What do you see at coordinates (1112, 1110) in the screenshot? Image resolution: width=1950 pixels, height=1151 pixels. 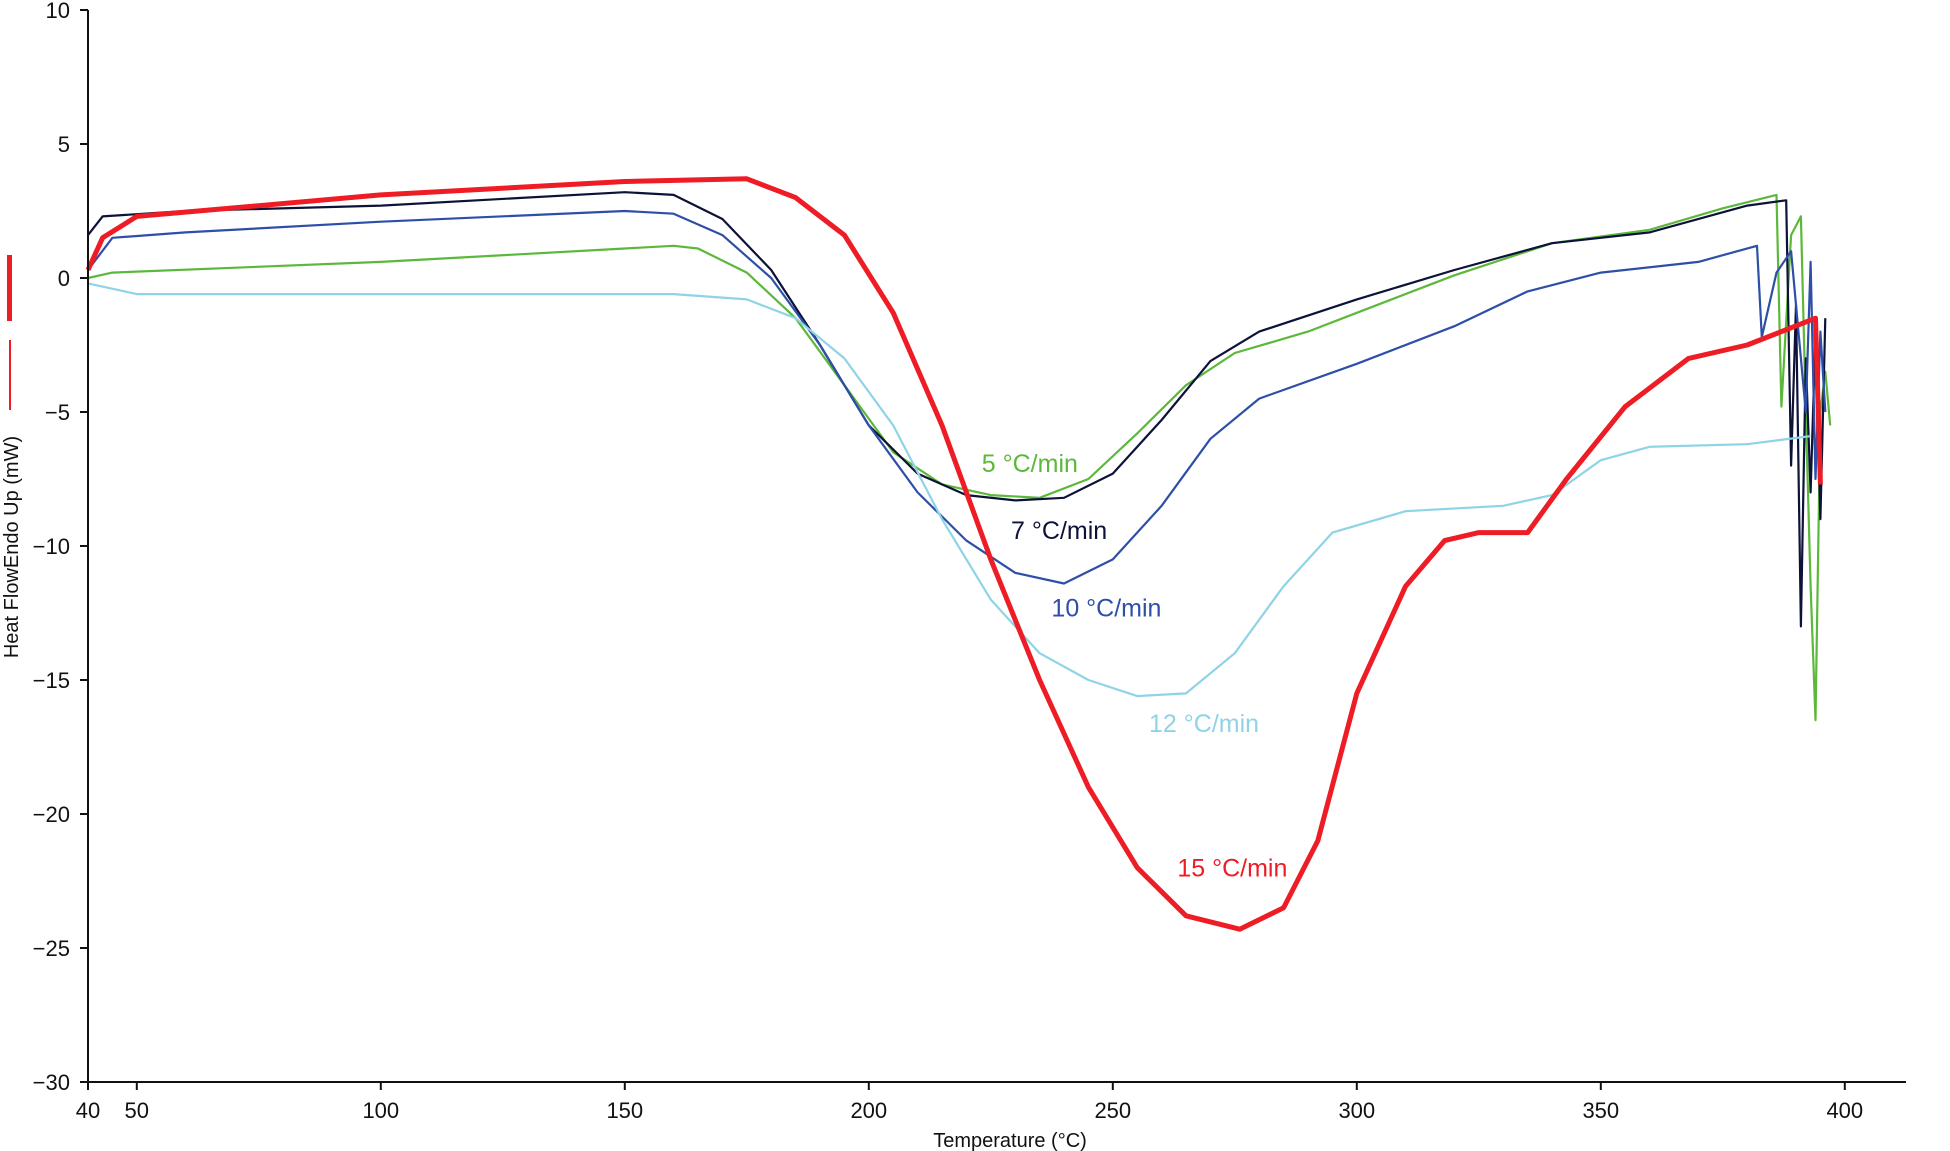 I see `x-tick-label: 250` at bounding box center [1112, 1110].